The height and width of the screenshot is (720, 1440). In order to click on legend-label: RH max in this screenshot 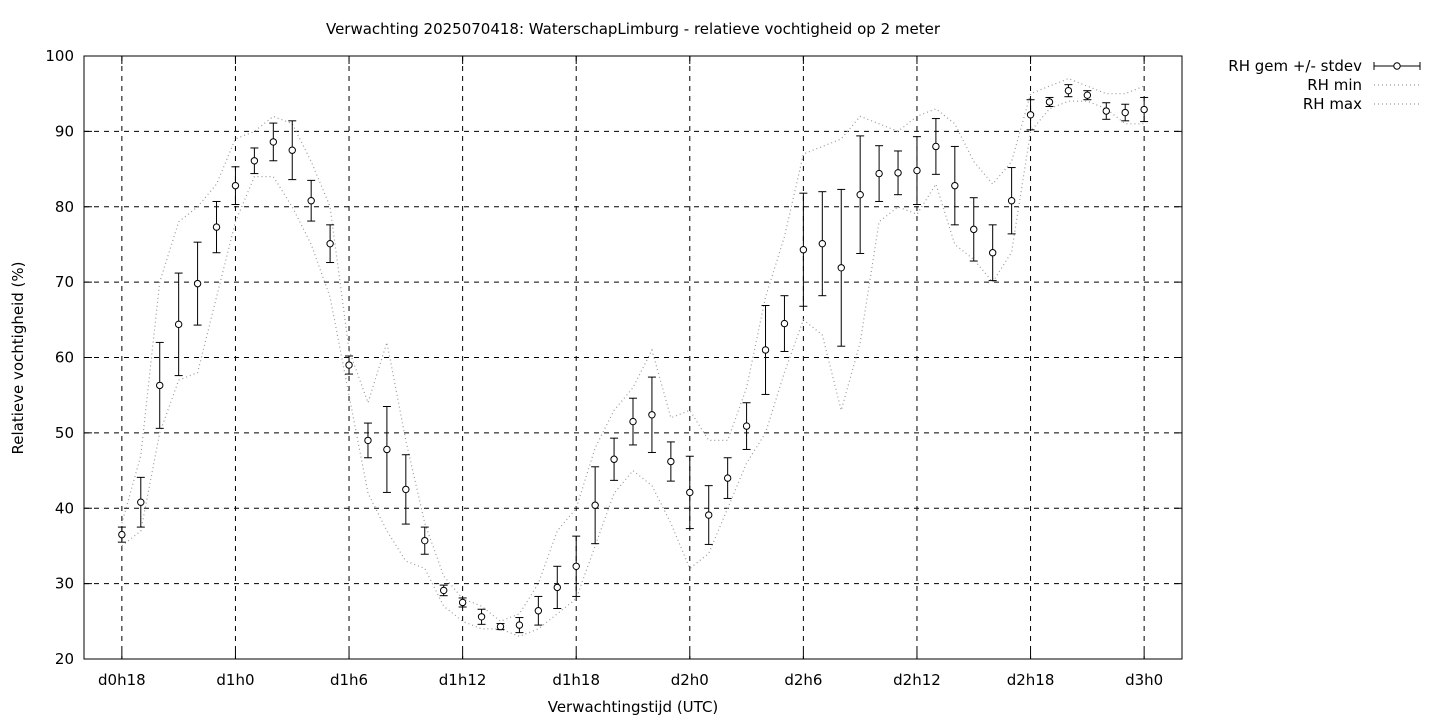, I will do `click(1332, 104)`.